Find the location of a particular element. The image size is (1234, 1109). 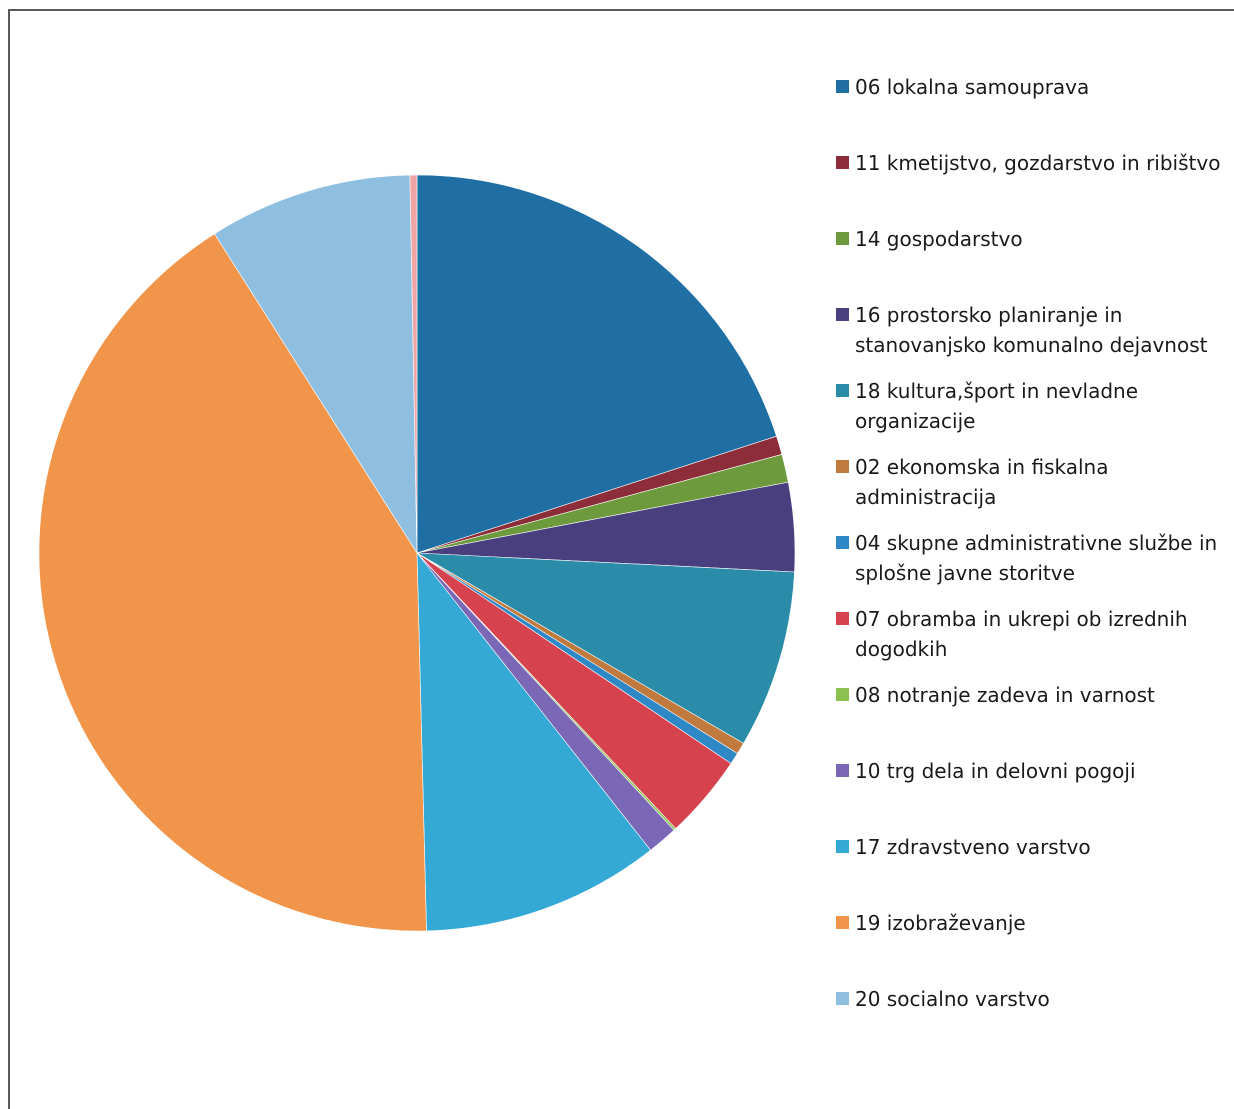

legend-label-5: 02 ekonomska in fiskalna administracija is located at coordinates (982, 482).